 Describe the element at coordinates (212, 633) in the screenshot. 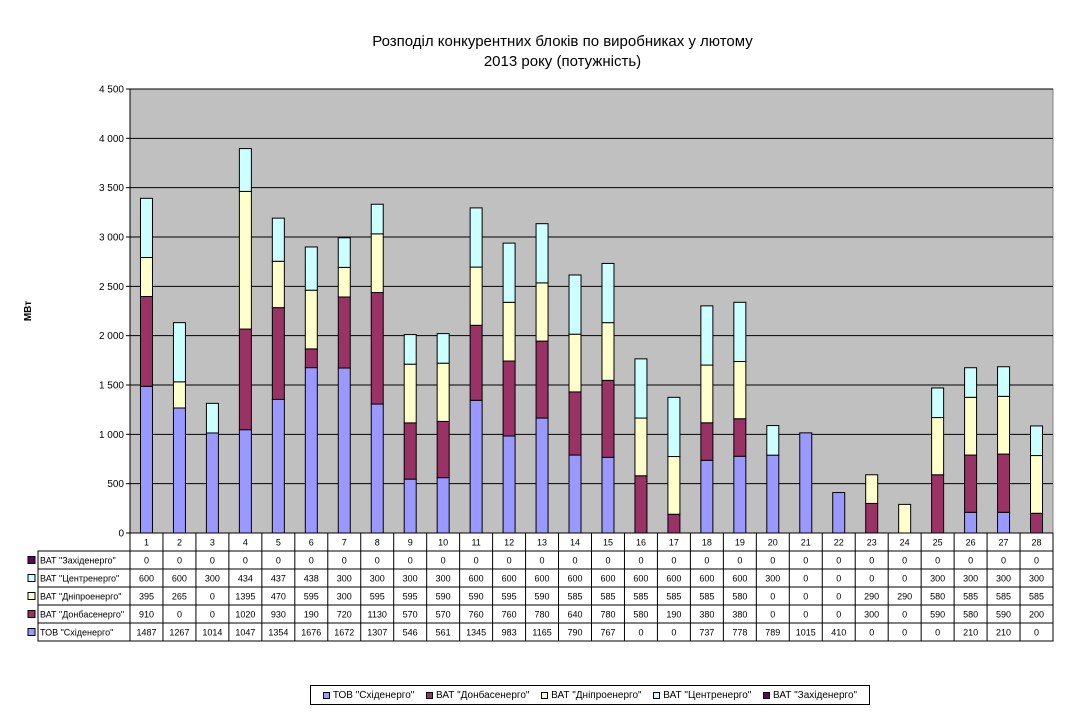

I see `table-value: 1014` at that location.